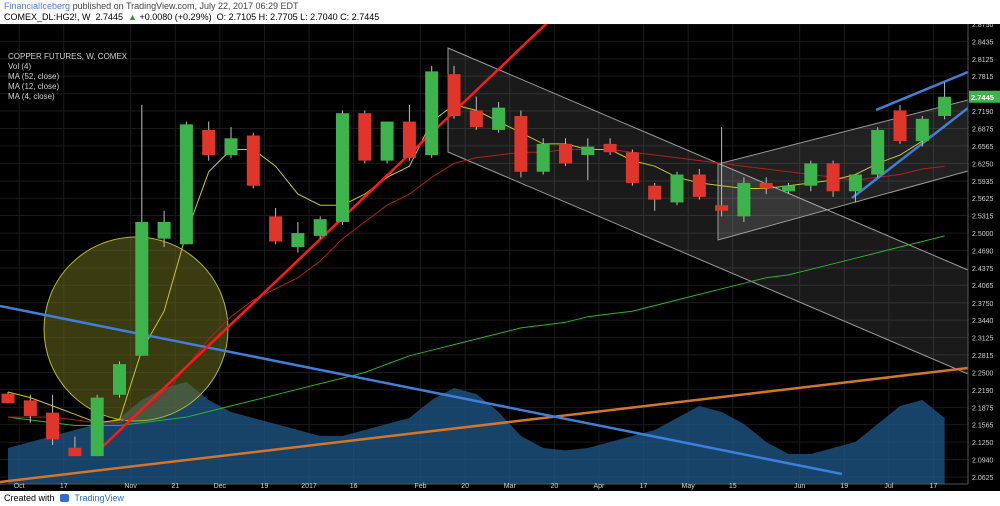  What do you see at coordinates (983, 60) in the screenshot?
I see `price-tick-label: 2.8125` at bounding box center [983, 60].